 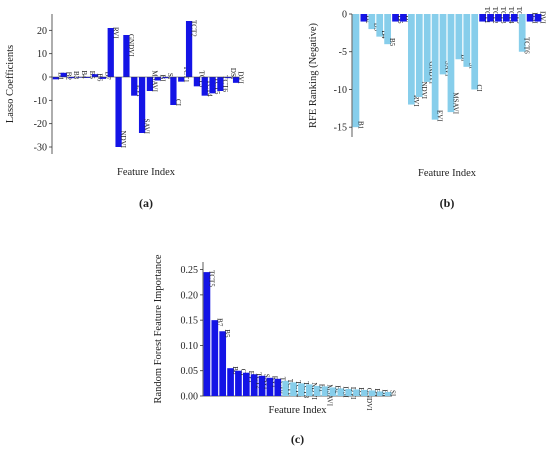 I want to click on bar-label: B4, so click(x=84, y=75).